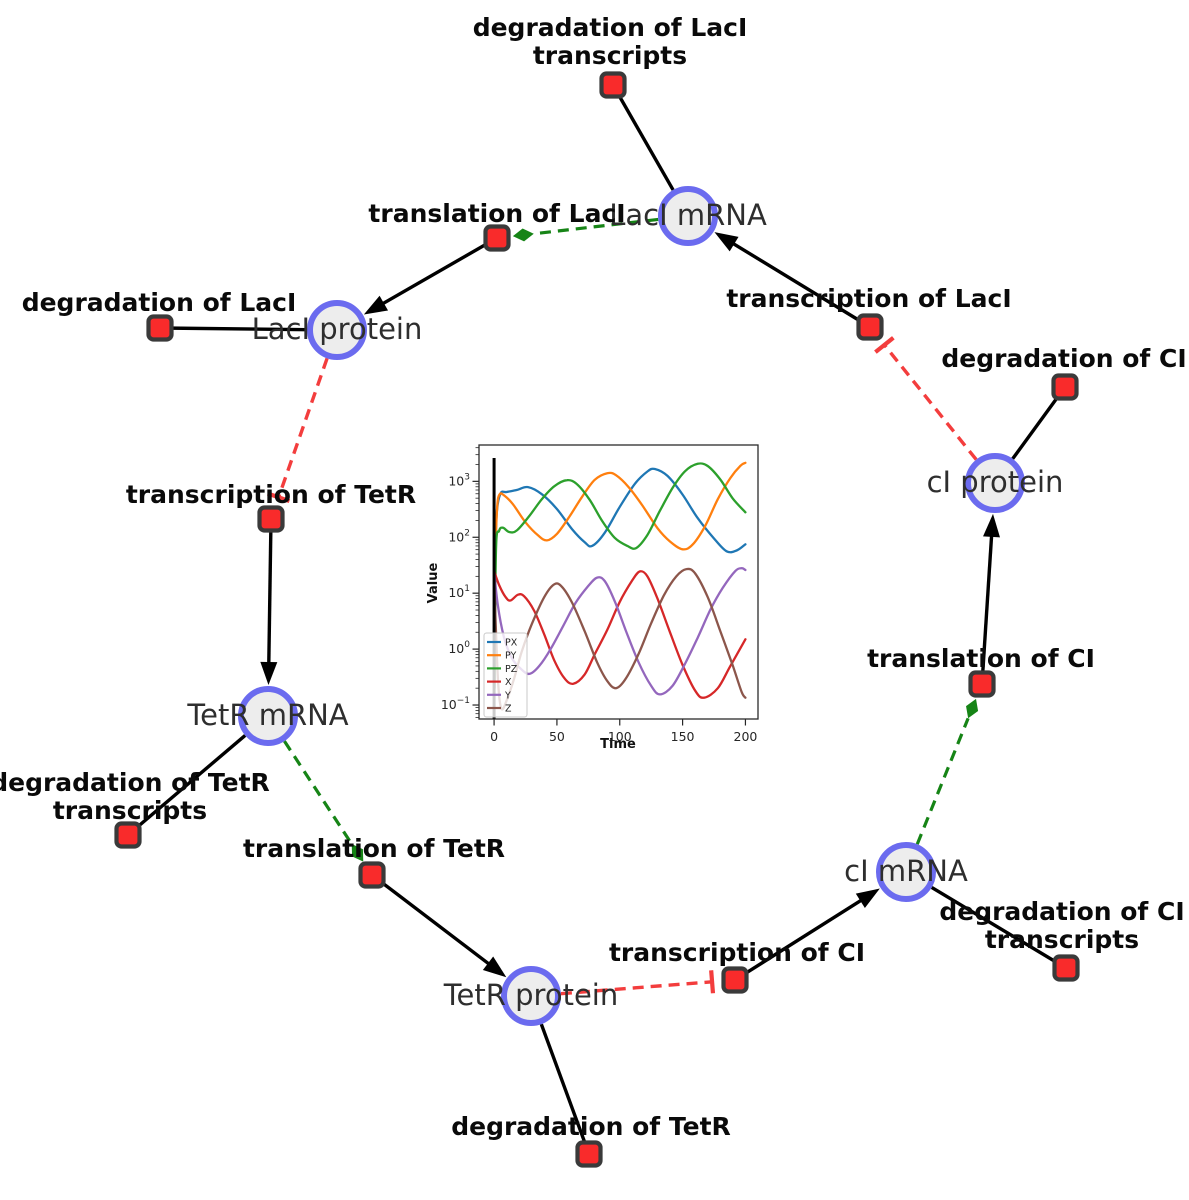 The width and height of the screenshot is (1189, 1200). What do you see at coordinates (494, 967) in the screenshot?
I see `edge-product-translation_of_tetr-to-tetr_protein-arrowhead-icon` at bounding box center [494, 967].